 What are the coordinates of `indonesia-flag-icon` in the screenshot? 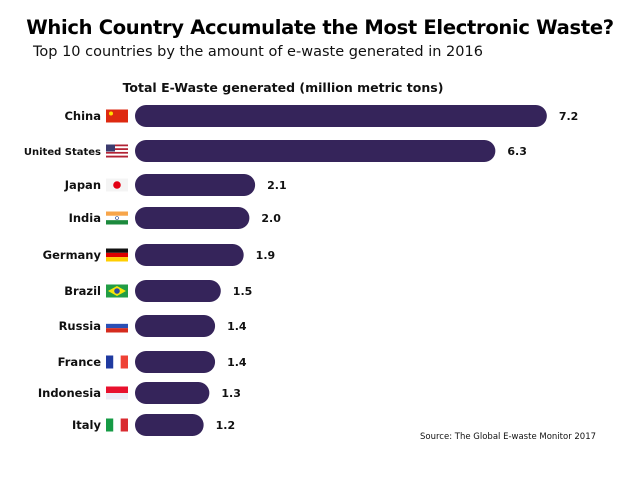 It's located at (117, 393).